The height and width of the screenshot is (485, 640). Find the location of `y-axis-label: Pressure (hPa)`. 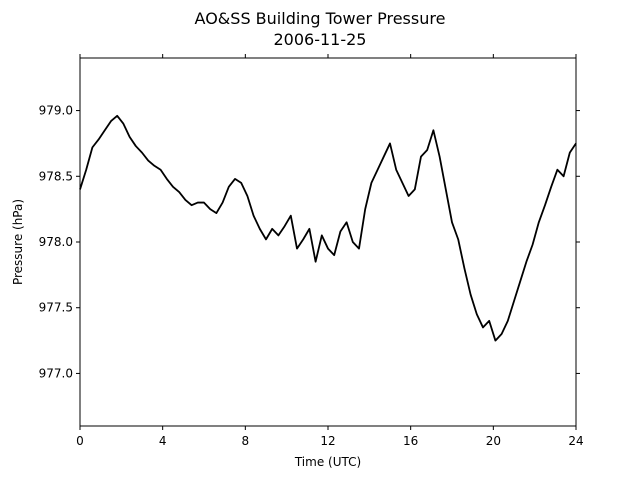

y-axis-label: Pressure (hPa) is located at coordinates (18, 242).